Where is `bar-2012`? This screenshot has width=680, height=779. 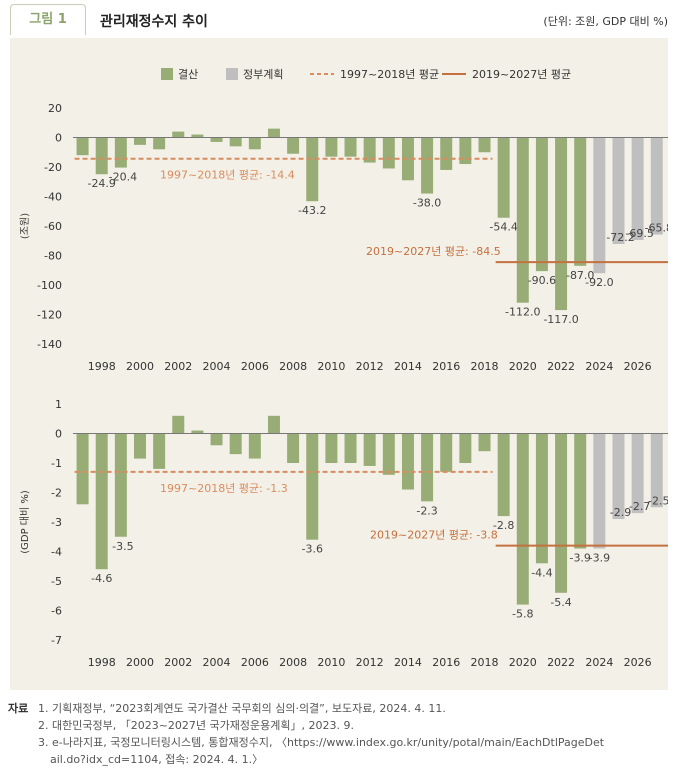
bar-2012 is located at coordinates (369, 449).